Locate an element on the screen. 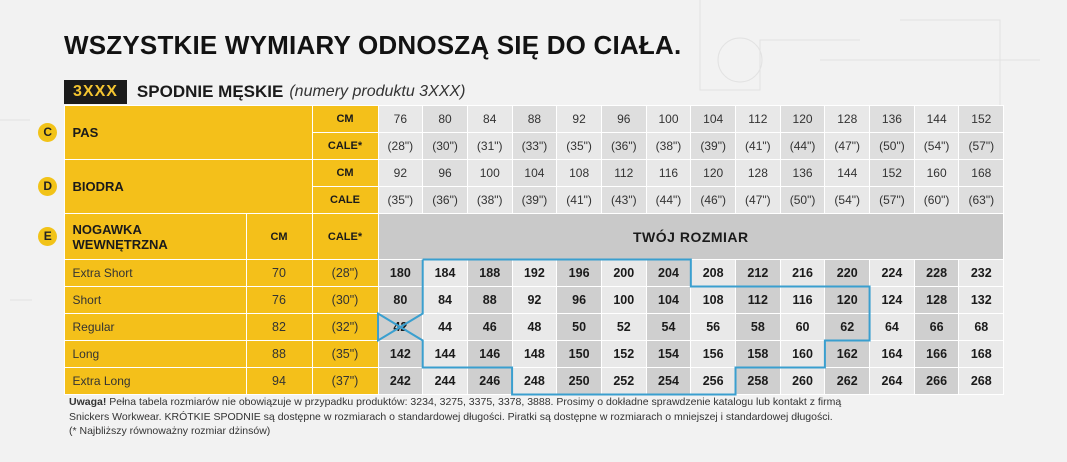 The image size is (1067, 462). pas-cm-value: 96 is located at coordinates (623, 119).